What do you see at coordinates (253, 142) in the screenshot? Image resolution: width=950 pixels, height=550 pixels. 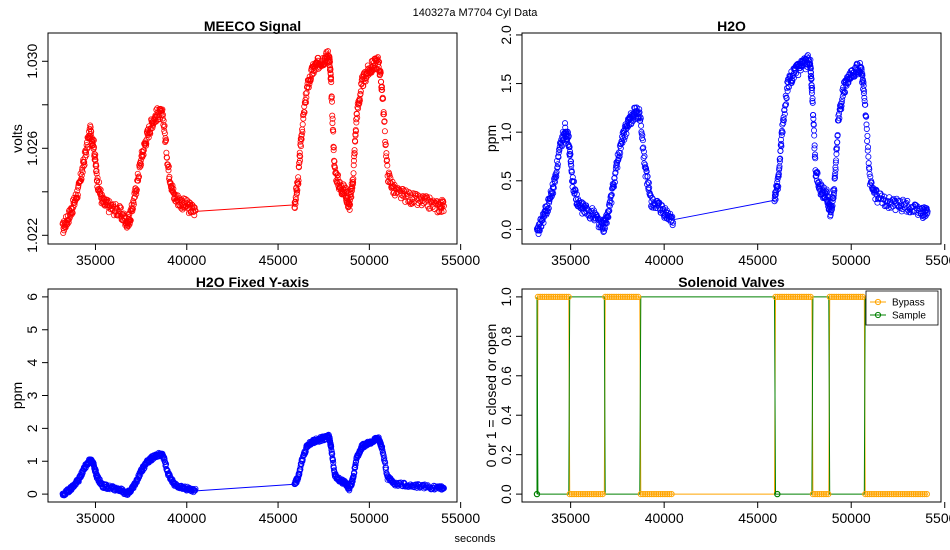 I see `plot-area` at bounding box center [253, 142].